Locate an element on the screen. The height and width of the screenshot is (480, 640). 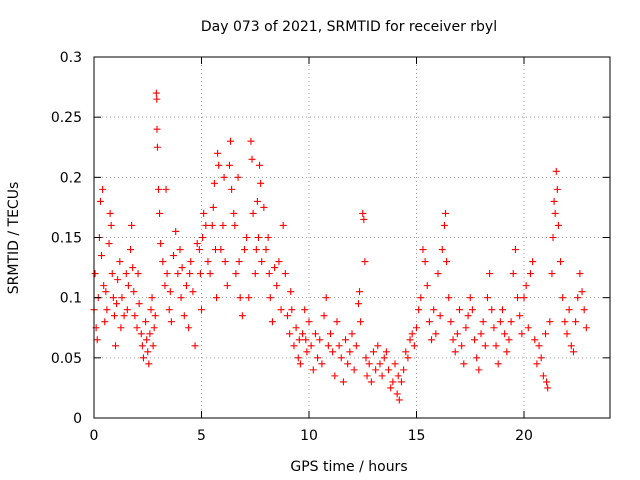
y-tick-label: 0.3 is located at coordinates (71, 58).